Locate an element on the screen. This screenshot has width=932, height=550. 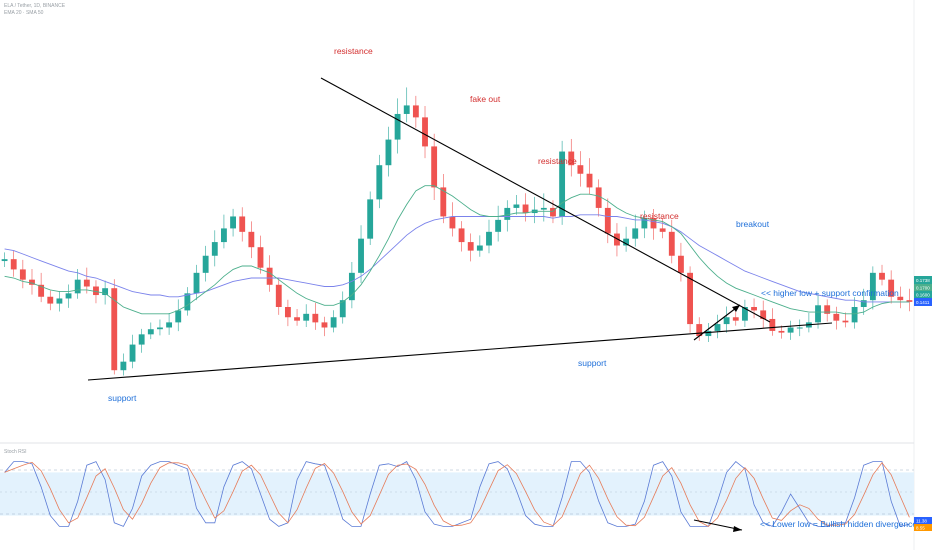
stoch-k-line is located at coordinates (457, 494).